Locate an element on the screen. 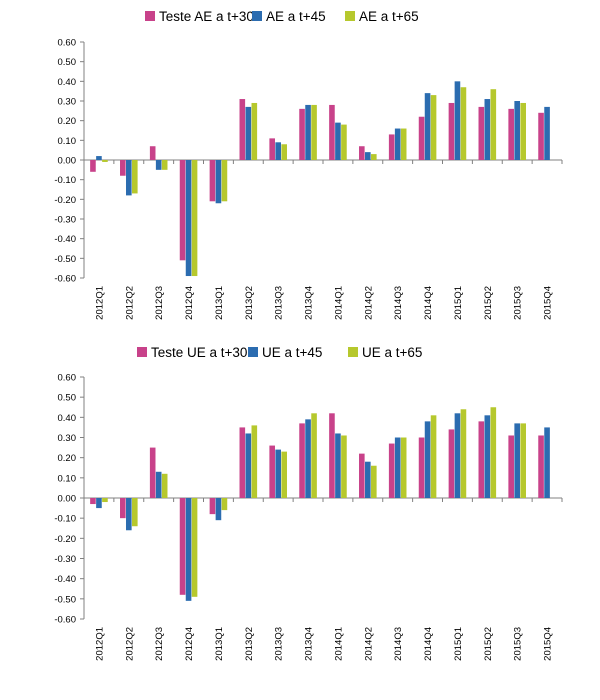  legend-label-2: AE a t+45 is located at coordinates (296, 16).